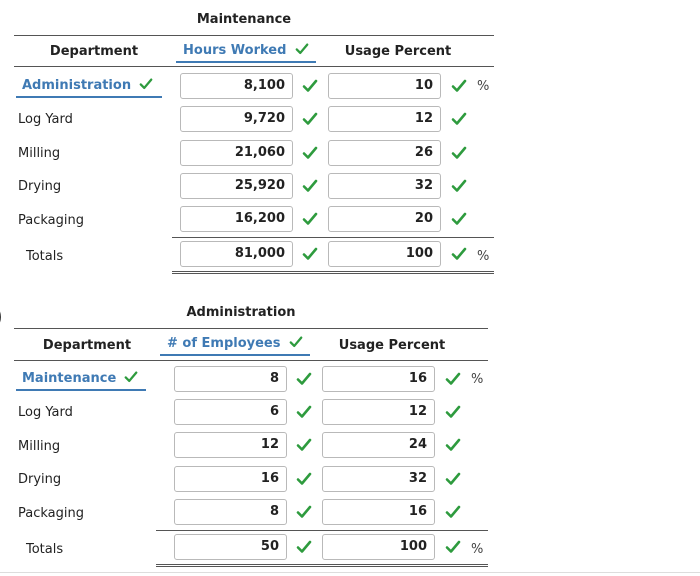  Describe the element at coordinates (378, 512) in the screenshot. I see `percent-input-packaging: 16` at that location.